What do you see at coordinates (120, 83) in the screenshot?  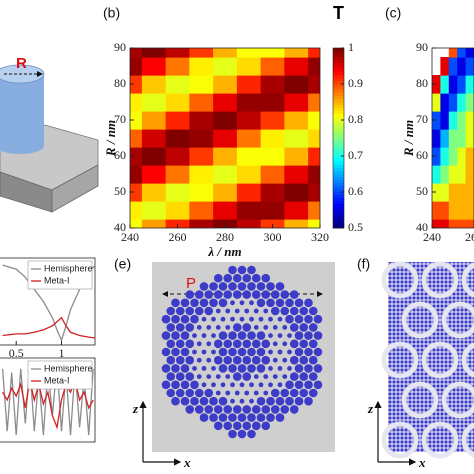 I see `y-tick-label: 80` at bounding box center [120, 83].